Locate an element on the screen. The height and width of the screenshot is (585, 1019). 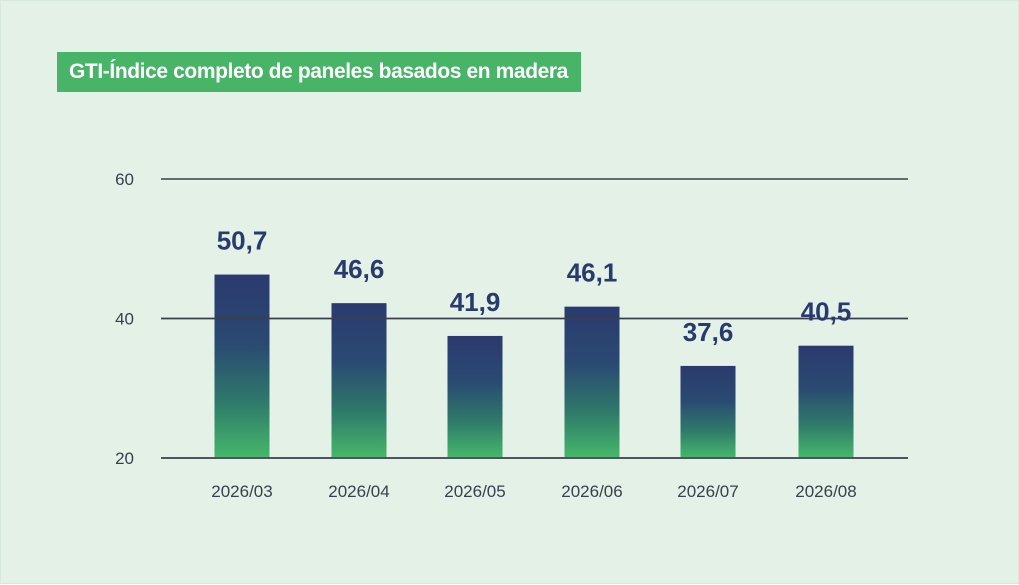
y-tick-label: 20 is located at coordinates (124, 458).